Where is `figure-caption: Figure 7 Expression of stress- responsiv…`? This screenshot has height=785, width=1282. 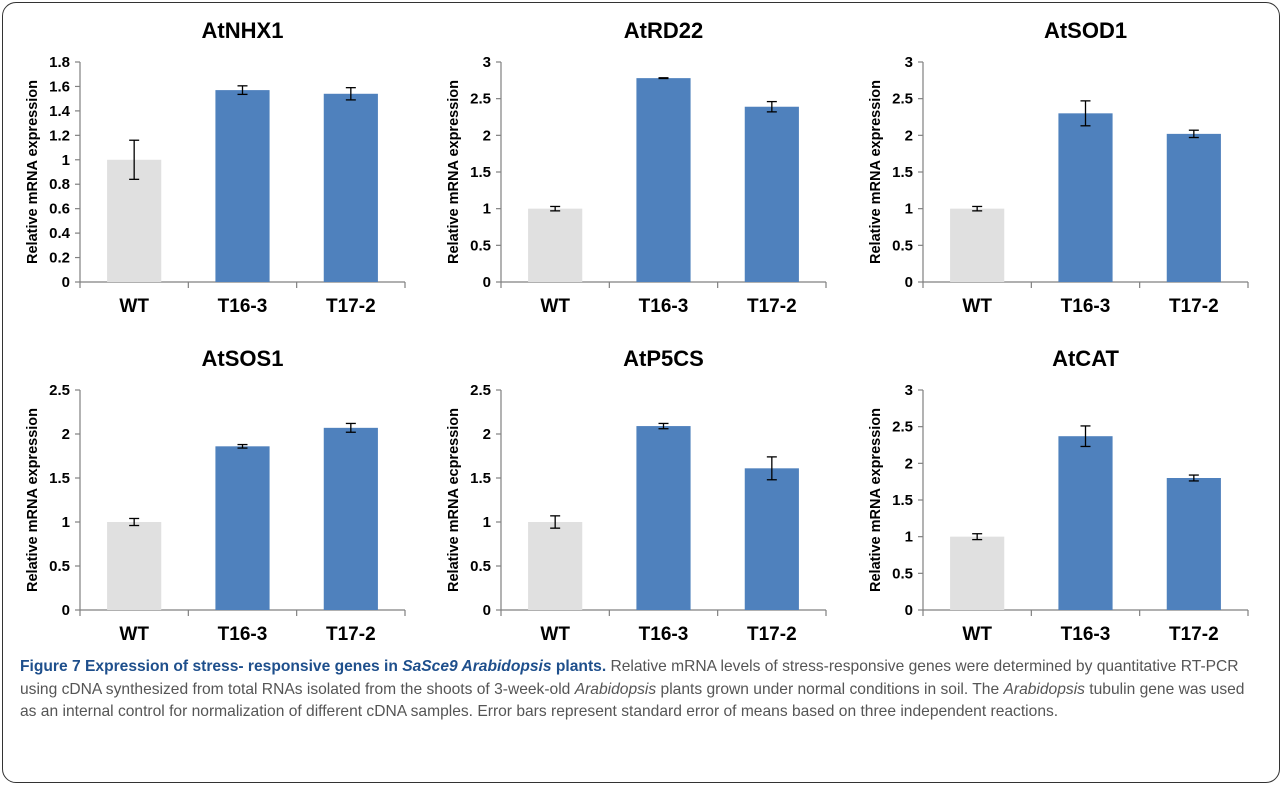
figure-caption: Figure 7 Expression of stress- responsiv… is located at coordinates (642, 690).